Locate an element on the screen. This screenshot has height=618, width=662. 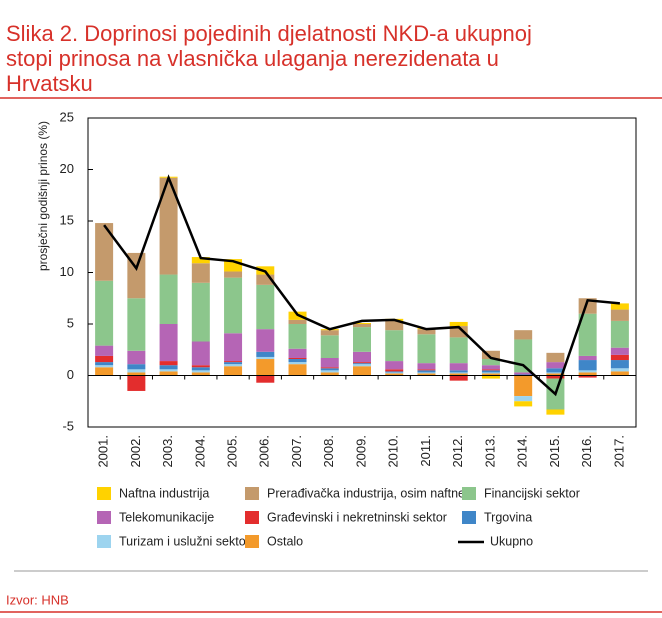
y-tick-label: 20 is located at coordinates (67, 168).